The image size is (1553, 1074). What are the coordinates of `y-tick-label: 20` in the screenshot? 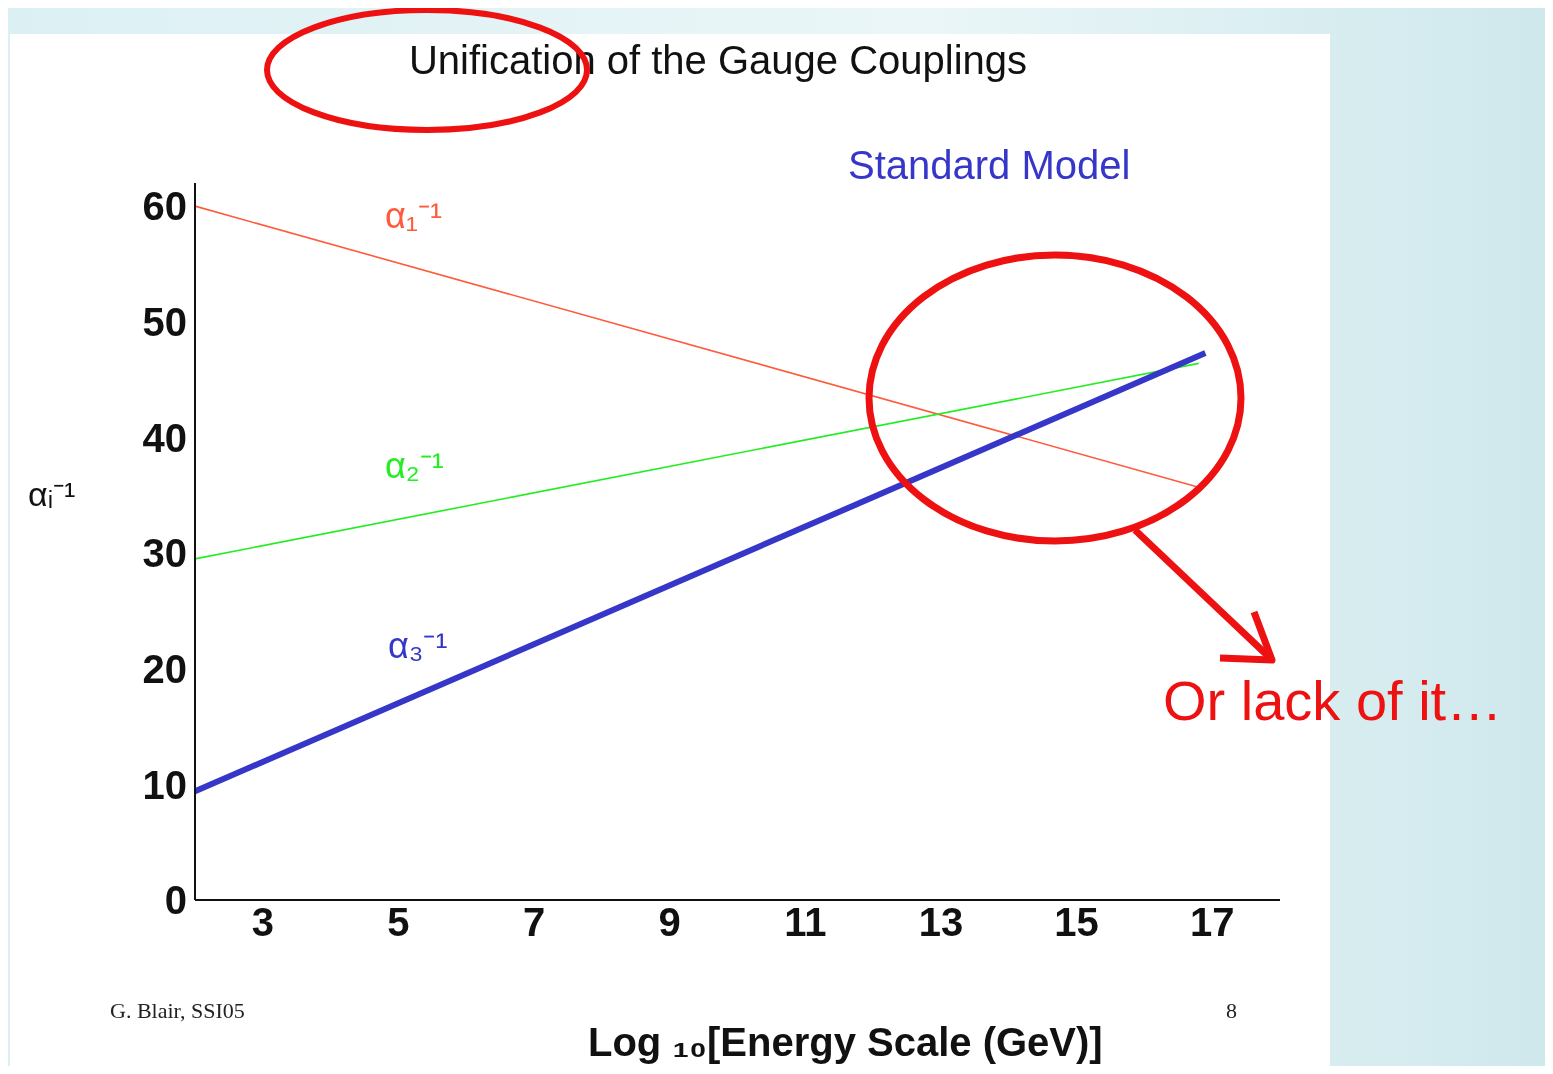 It's located at (164, 668).